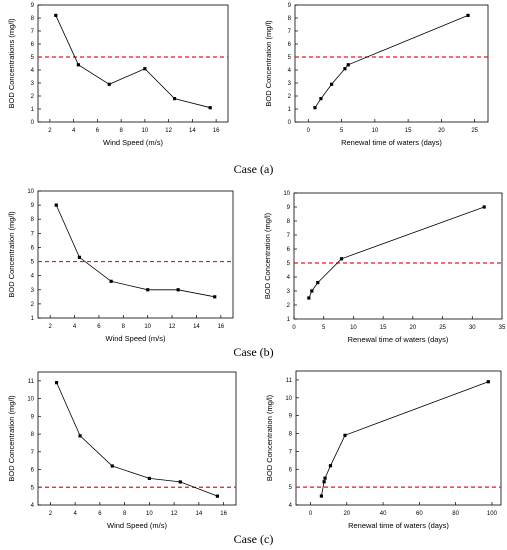 The height and width of the screenshot is (550, 507). Describe the element at coordinates (289, 264) in the screenshot. I see `y-tick-label-b-right: 5` at that location.